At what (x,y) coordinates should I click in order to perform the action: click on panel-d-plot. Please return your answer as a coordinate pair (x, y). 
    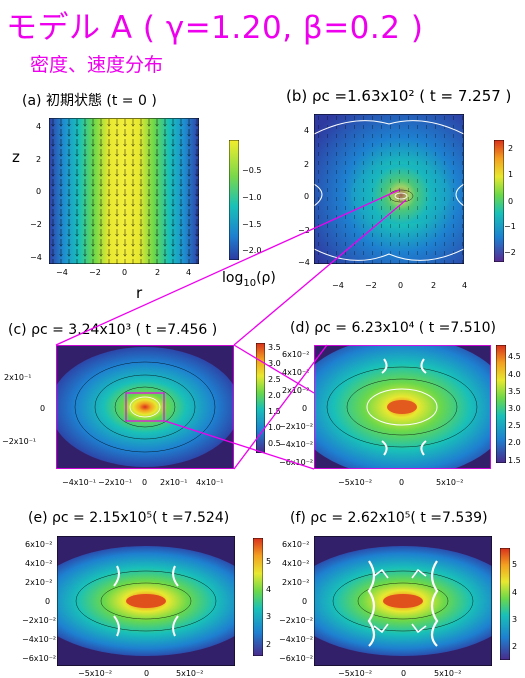
    Looking at the image, I should click on (402, 407).